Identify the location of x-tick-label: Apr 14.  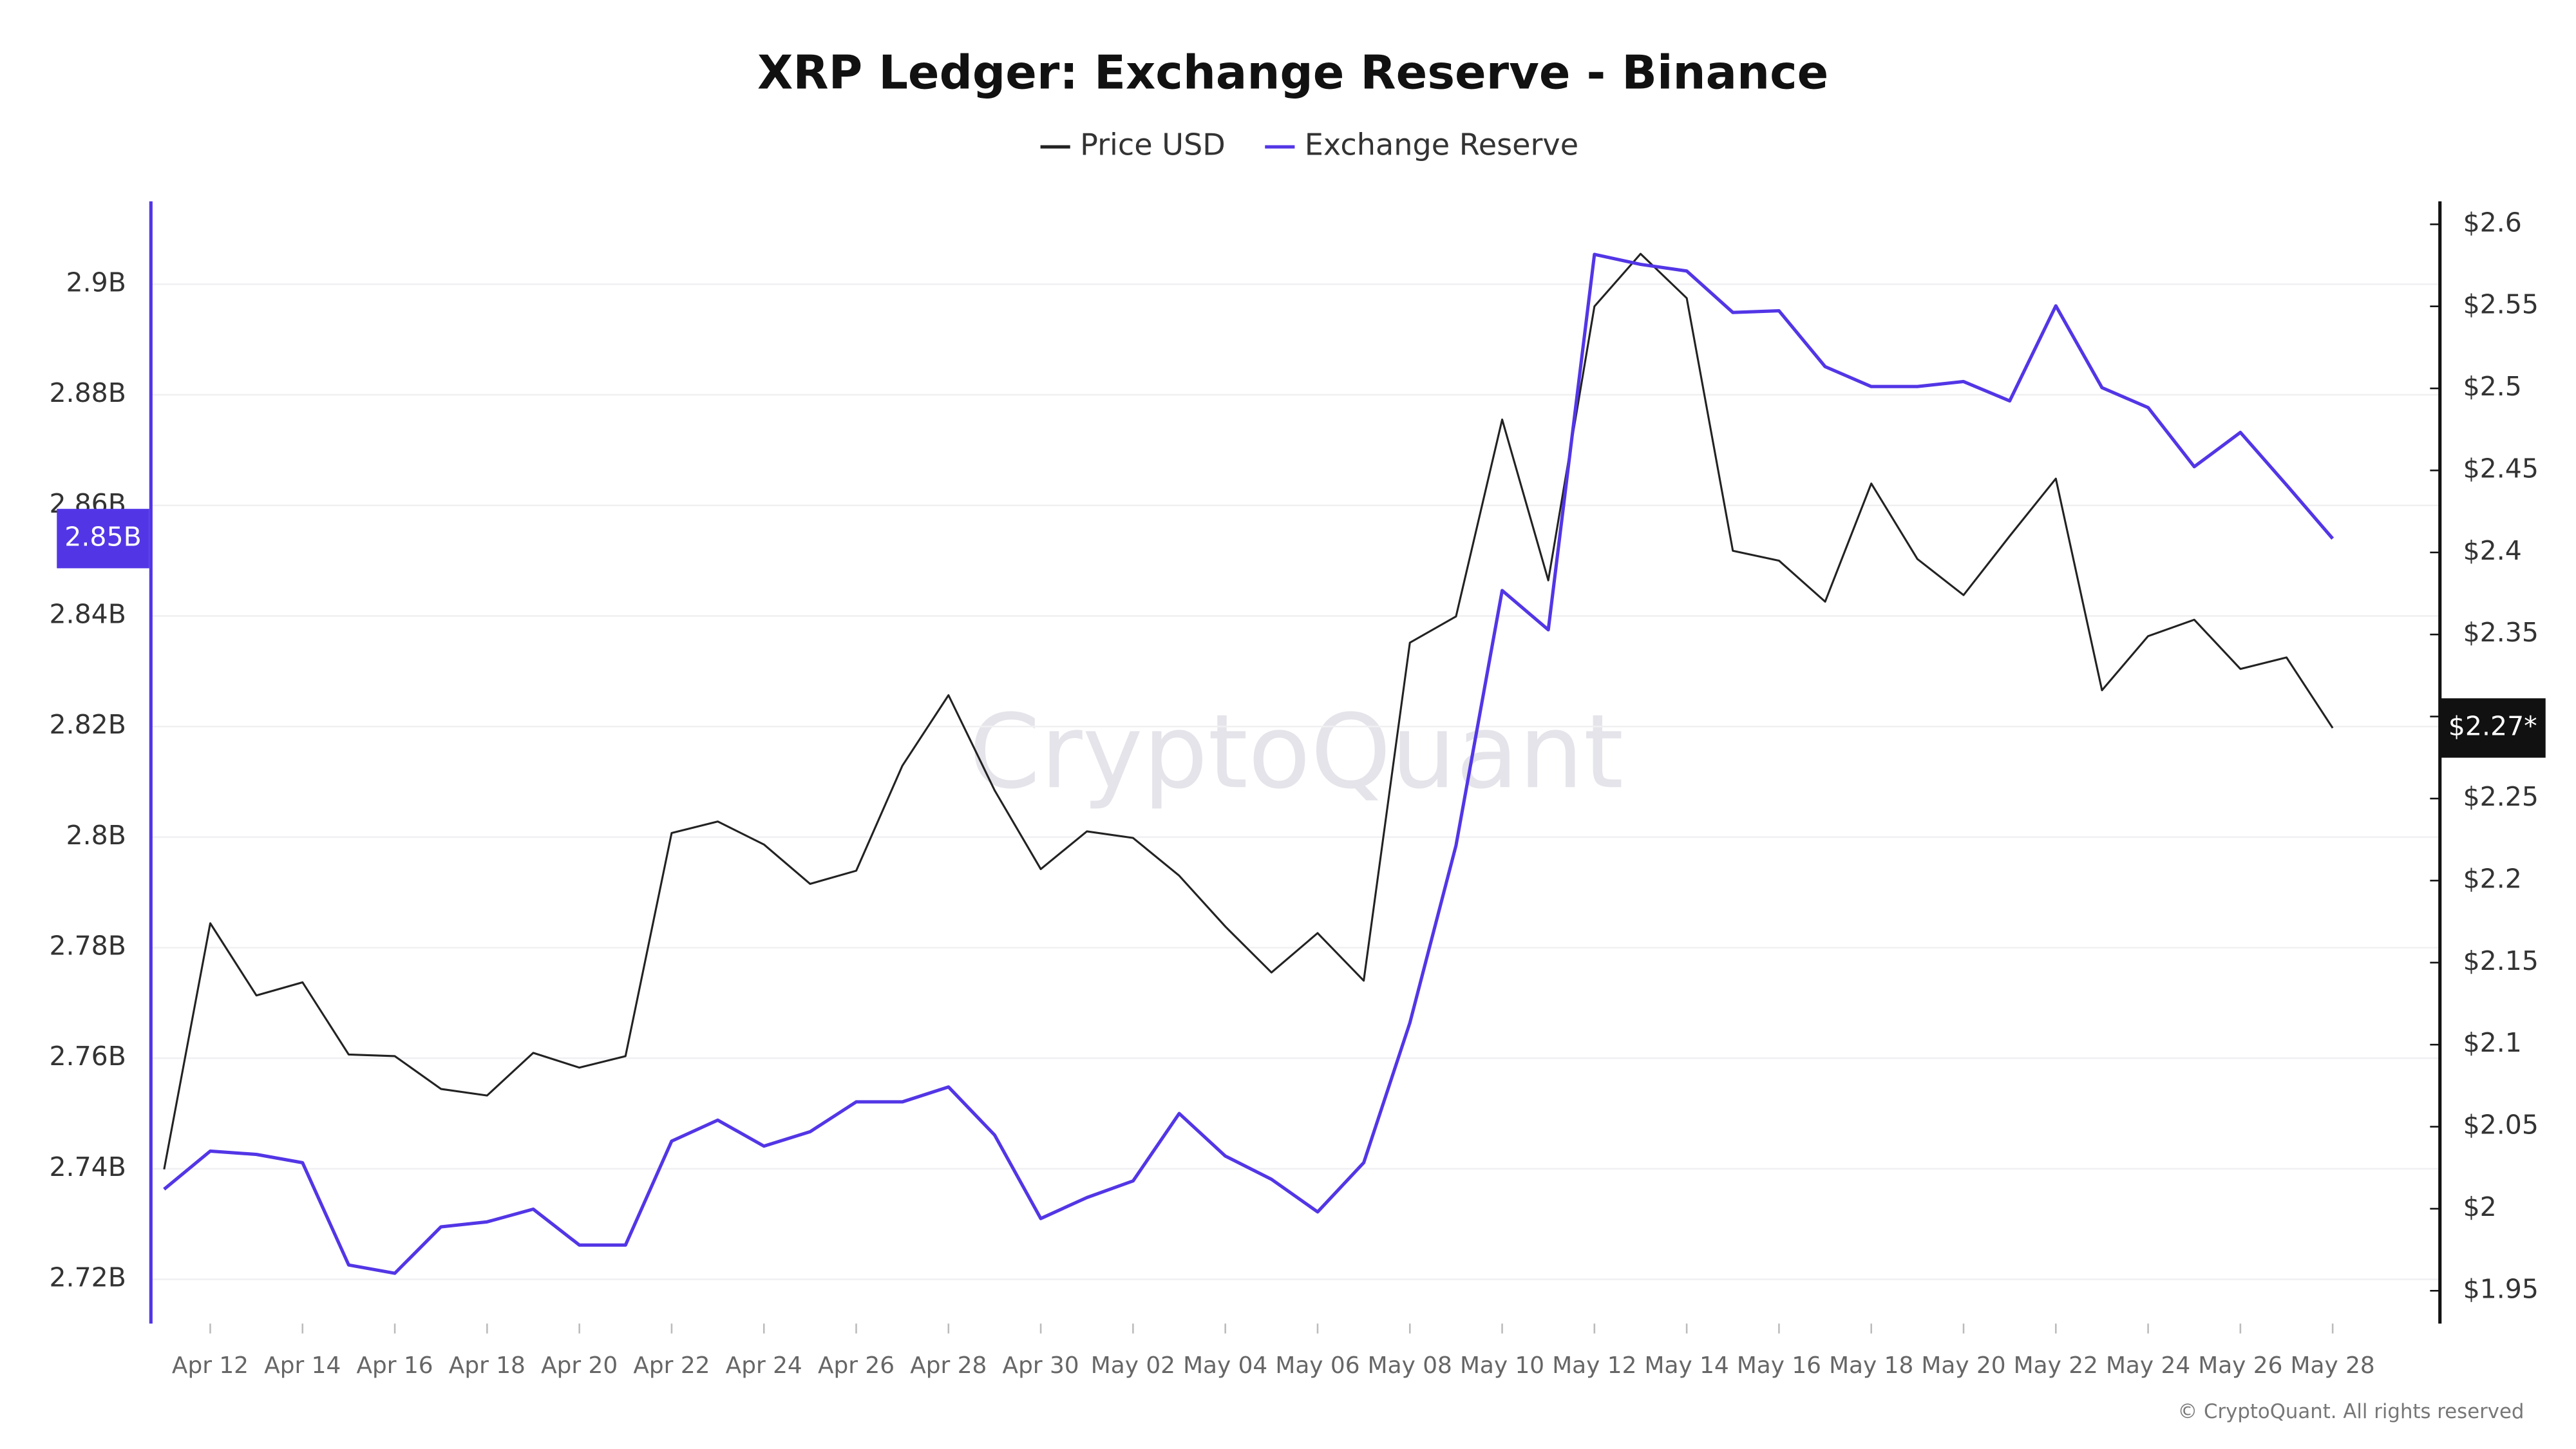
(302, 1366).